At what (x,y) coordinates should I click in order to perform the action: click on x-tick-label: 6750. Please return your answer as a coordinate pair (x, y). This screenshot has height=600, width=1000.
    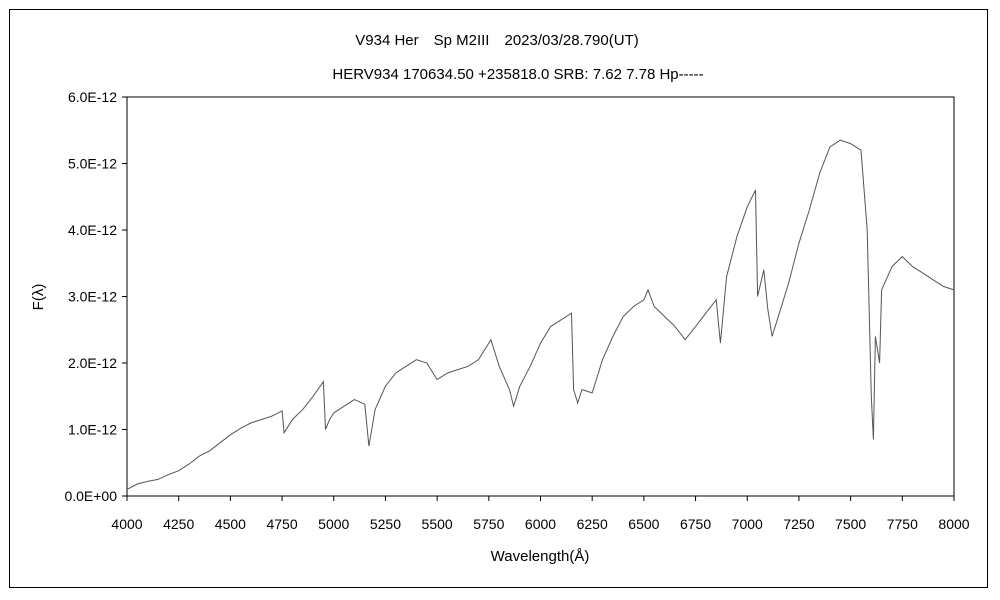
    Looking at the image, I should click on (695, 524).